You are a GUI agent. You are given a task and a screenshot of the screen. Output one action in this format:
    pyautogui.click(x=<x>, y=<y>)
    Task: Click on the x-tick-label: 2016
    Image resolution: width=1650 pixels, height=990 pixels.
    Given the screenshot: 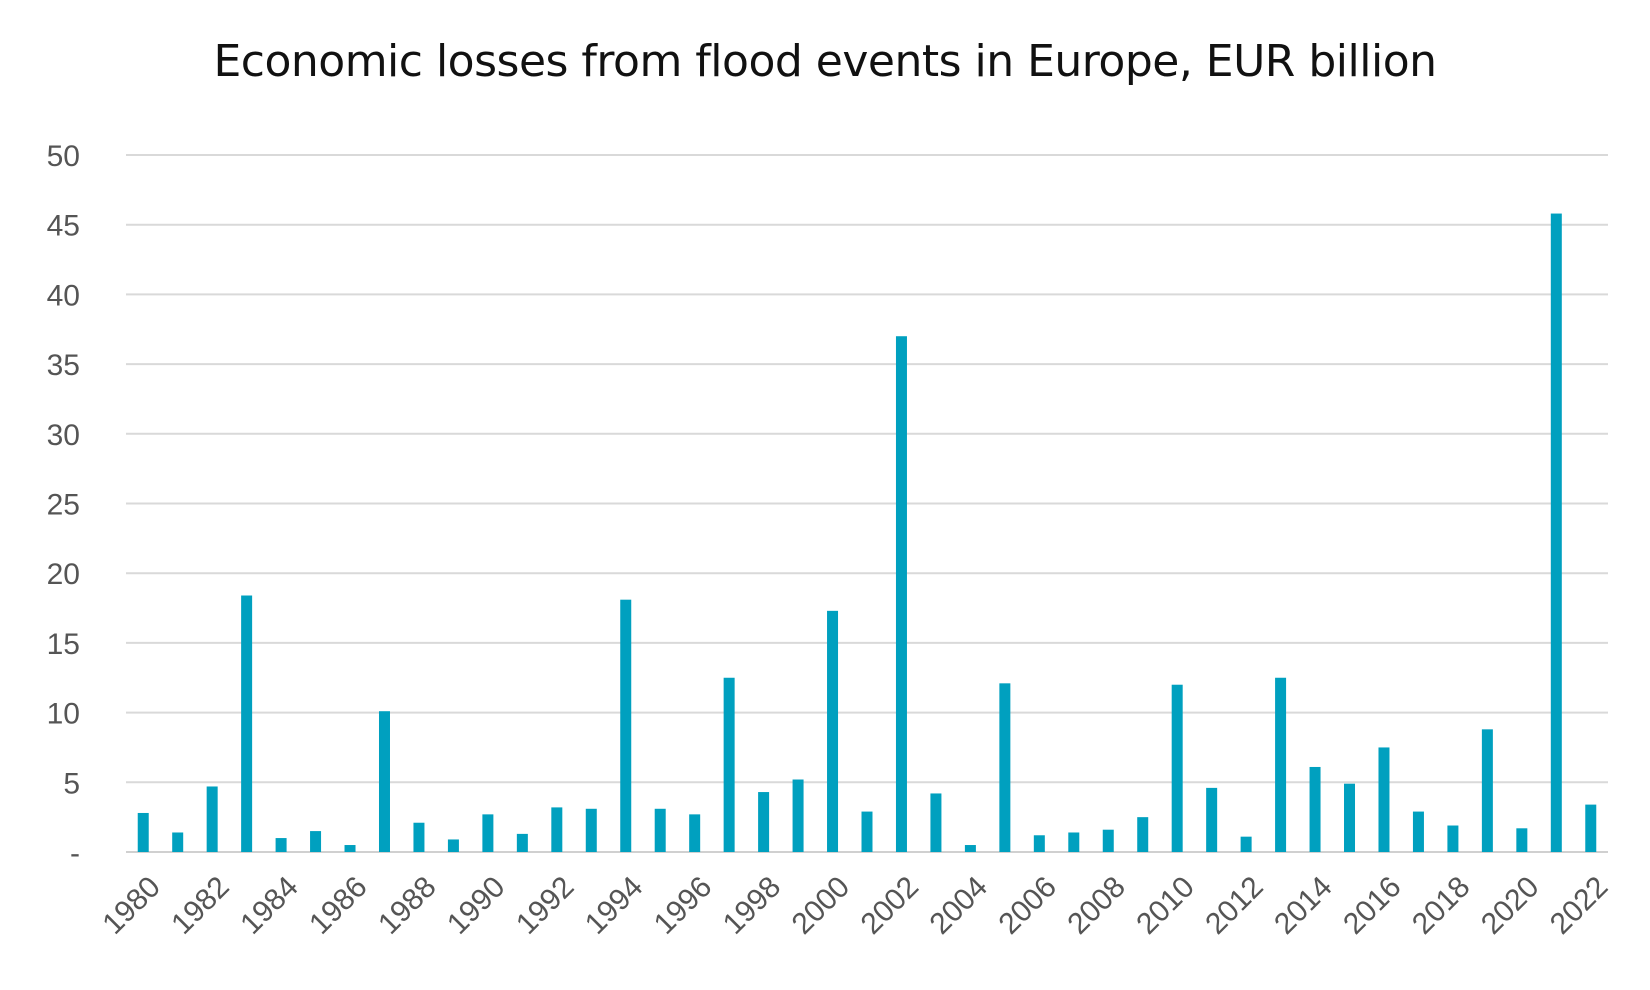 What is the action you would take?
    pyautogui.click(x=1372, y=905)
    